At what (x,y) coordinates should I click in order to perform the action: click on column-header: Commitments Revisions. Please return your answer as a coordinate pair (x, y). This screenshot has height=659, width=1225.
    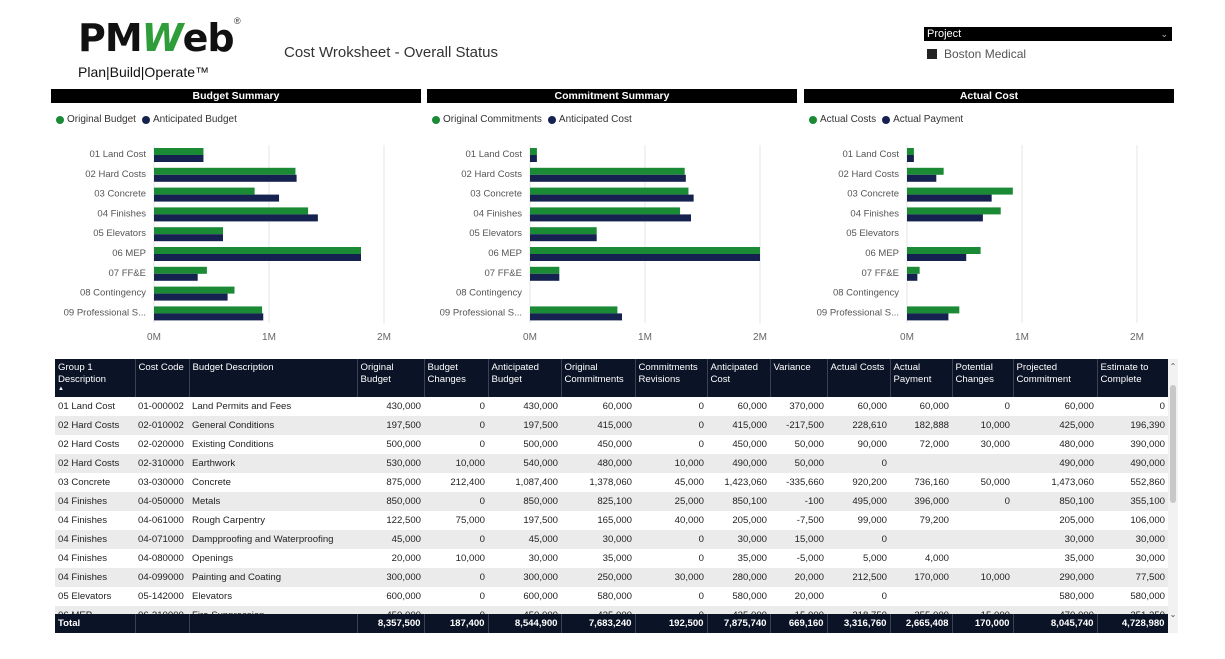
    Looking at the image, I should click on (671, 378).